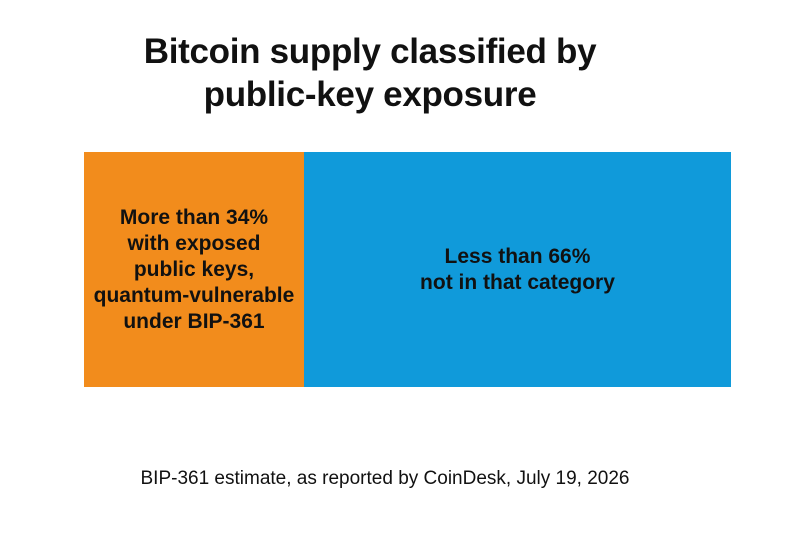 This screenshot has height=533, width=800. Describe the element at coordinates (370, 94) in the screenshot. I see `chart-title-line-2: public-key exposure` at that location.